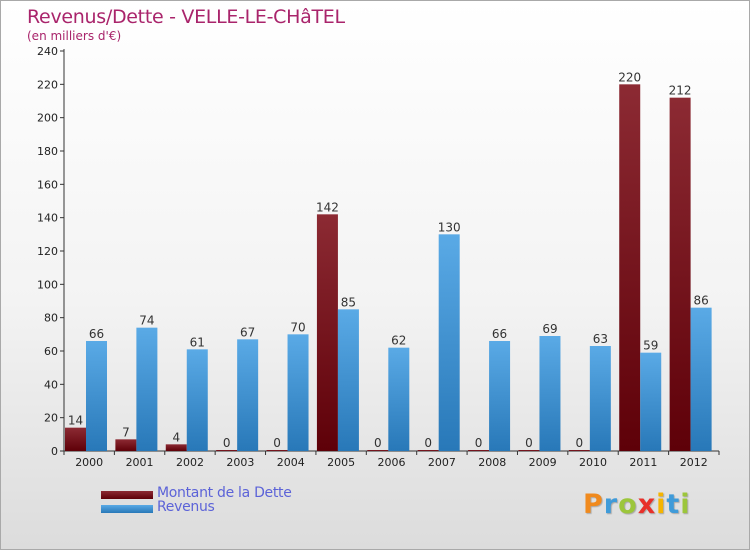  Describe the element at coordinates (628, 504) in the screenshot. I see `brand-logo-letter: o` at that location.